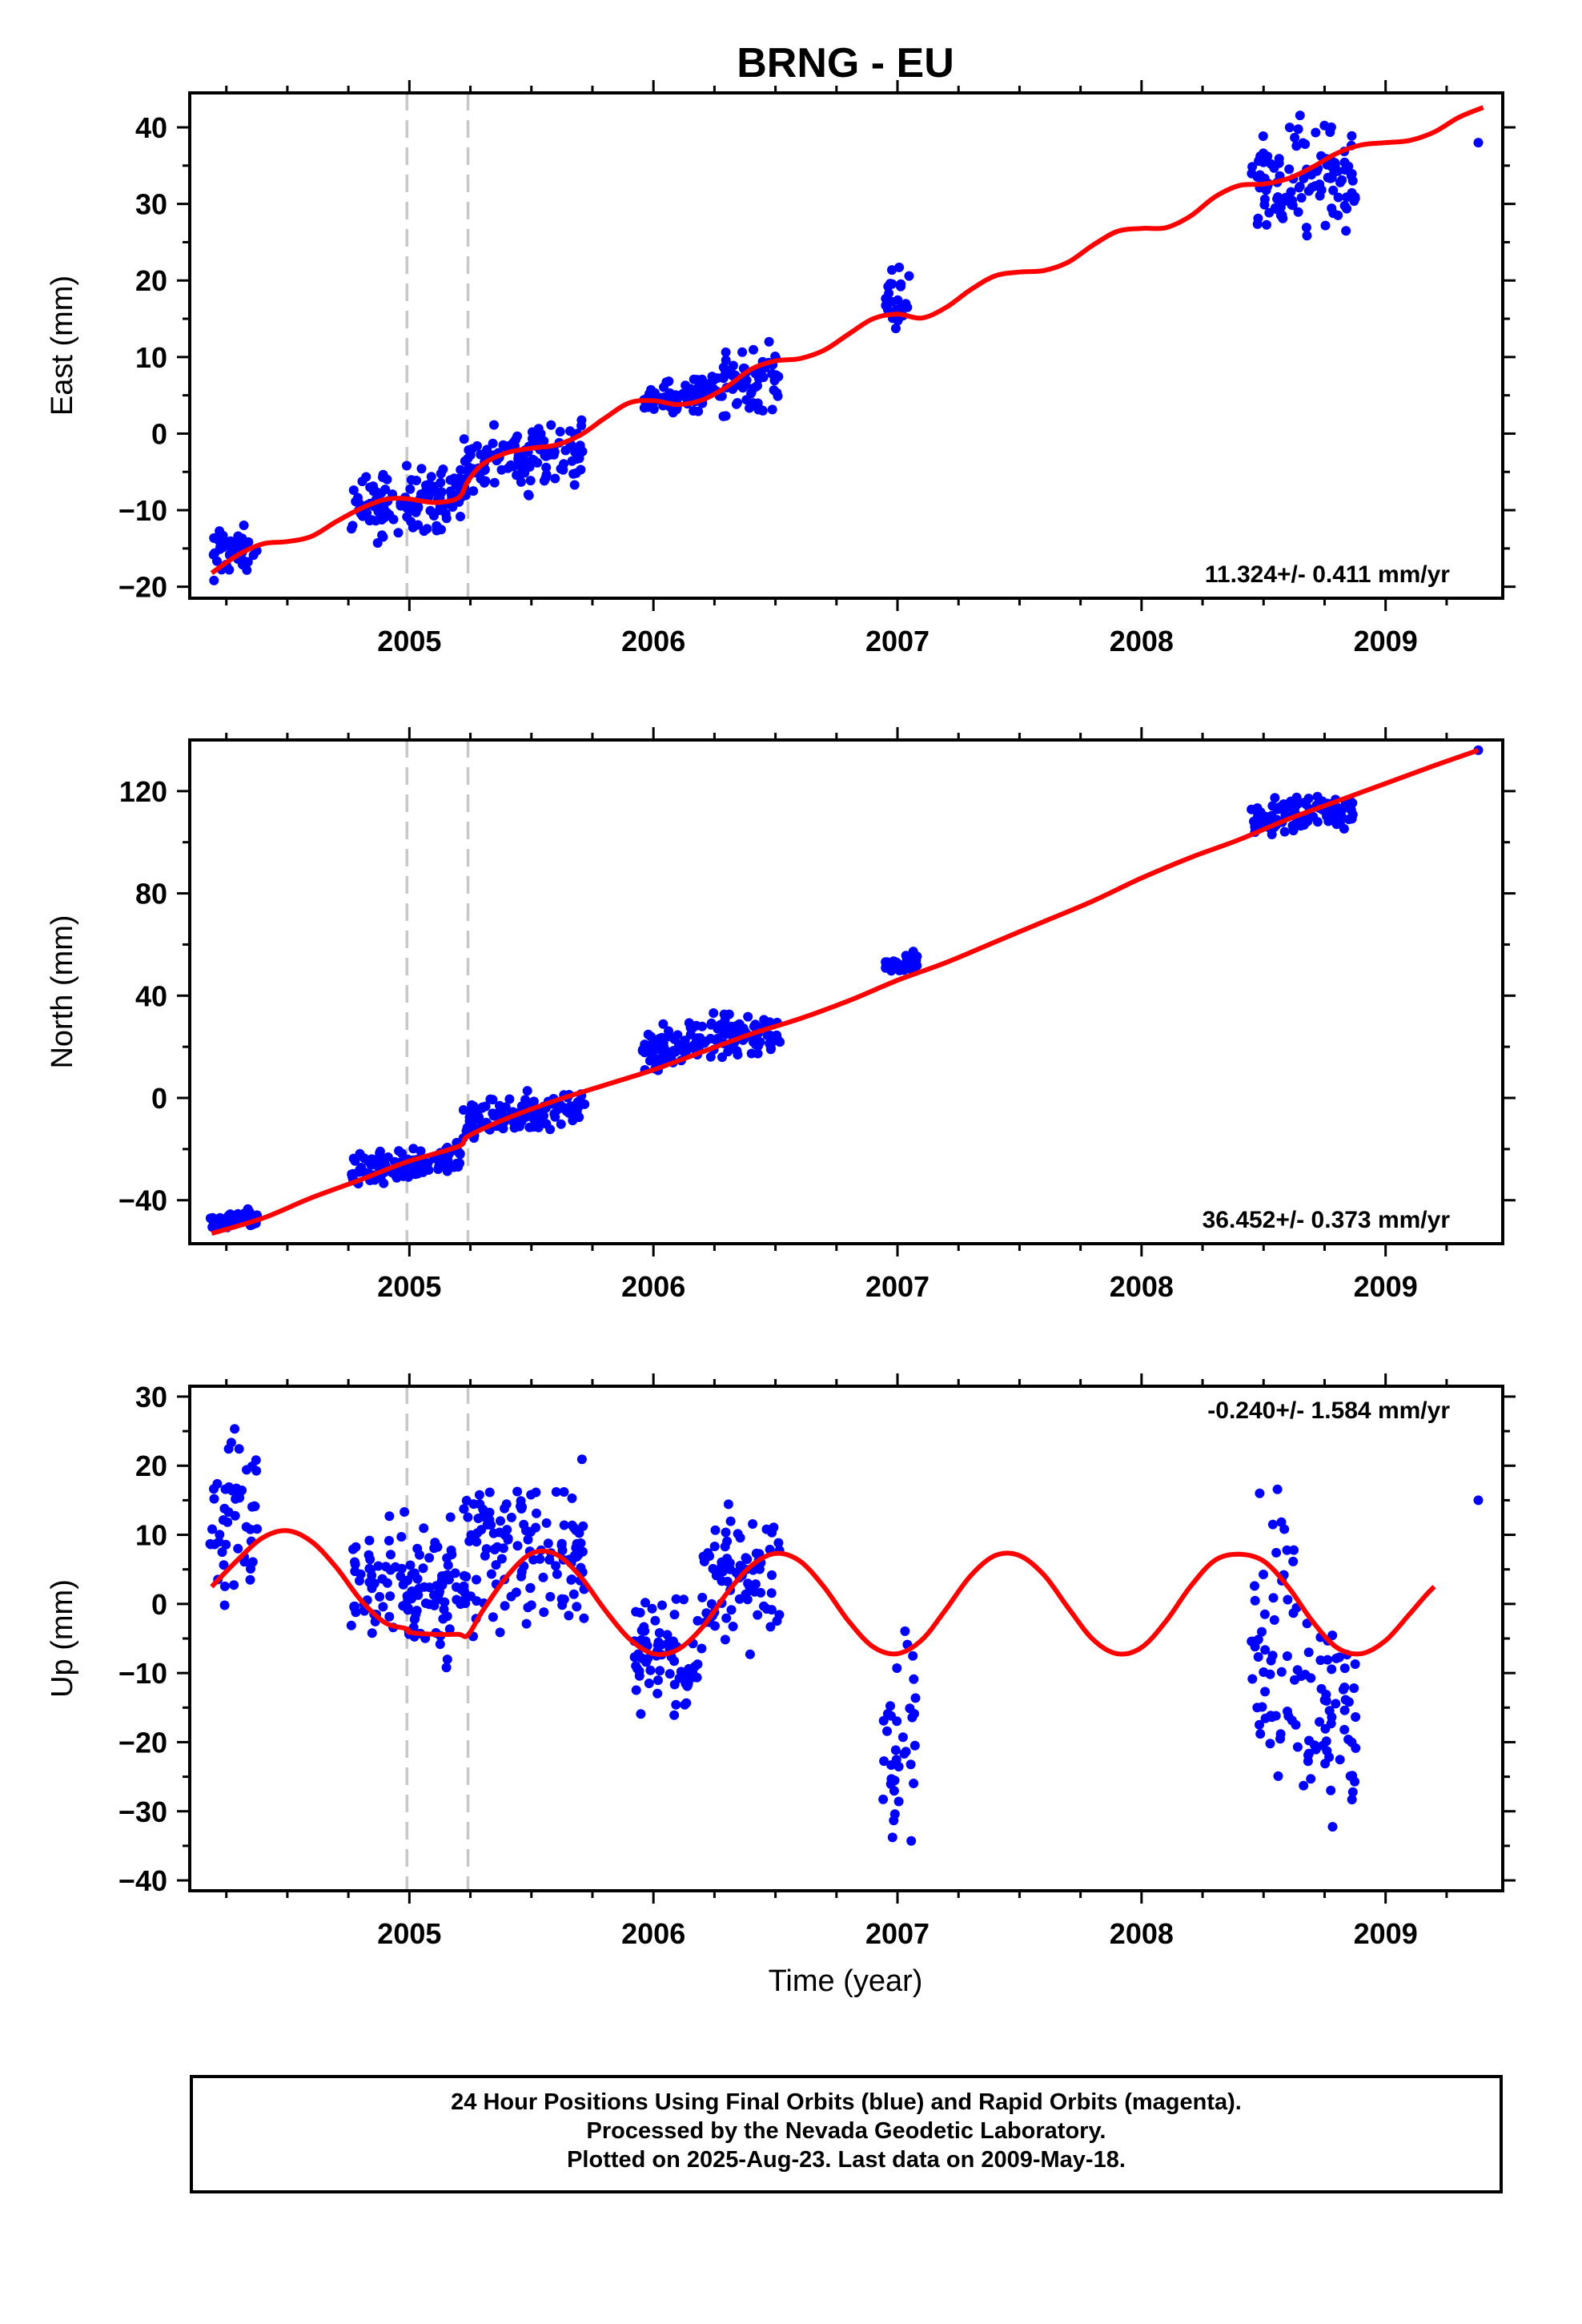 This screenshot has height=2324, width=1582. Describe the element at coordinates (1386, 641) in the screenshot. I see `east-x-tick-label: 2009` at that location.